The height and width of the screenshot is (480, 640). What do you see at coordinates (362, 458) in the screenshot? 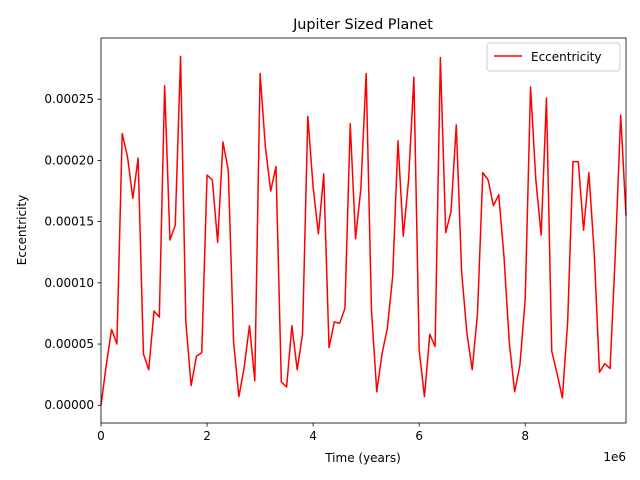
I see `x-axis-label: Time (years)` at bounding box center [362, 458].